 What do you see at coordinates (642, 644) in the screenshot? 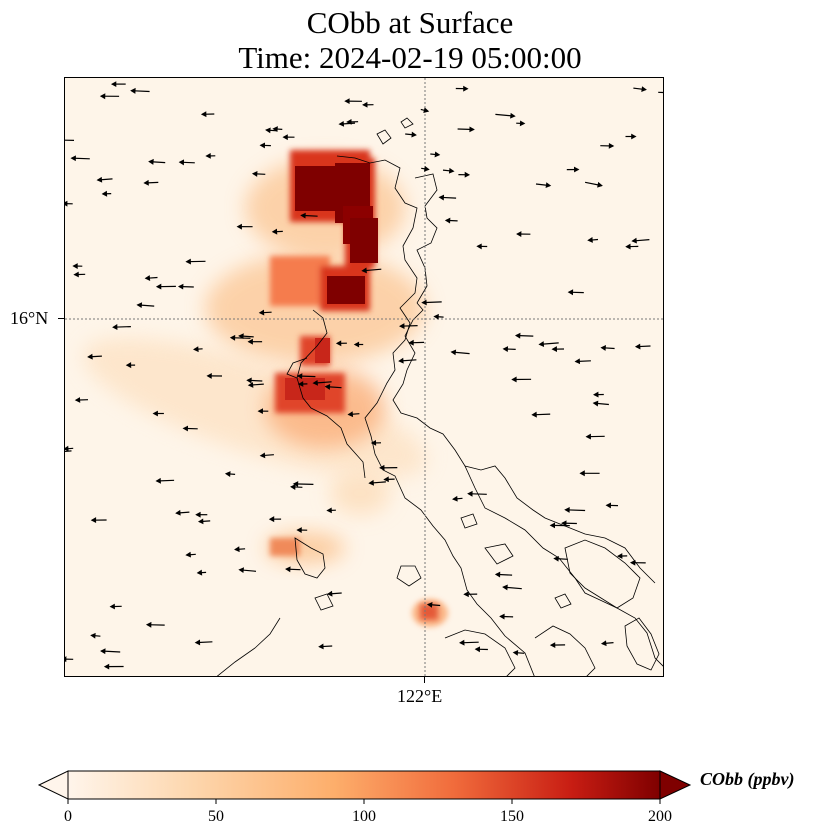
I see `coastline-leyte` at bounding box center [642, 644].